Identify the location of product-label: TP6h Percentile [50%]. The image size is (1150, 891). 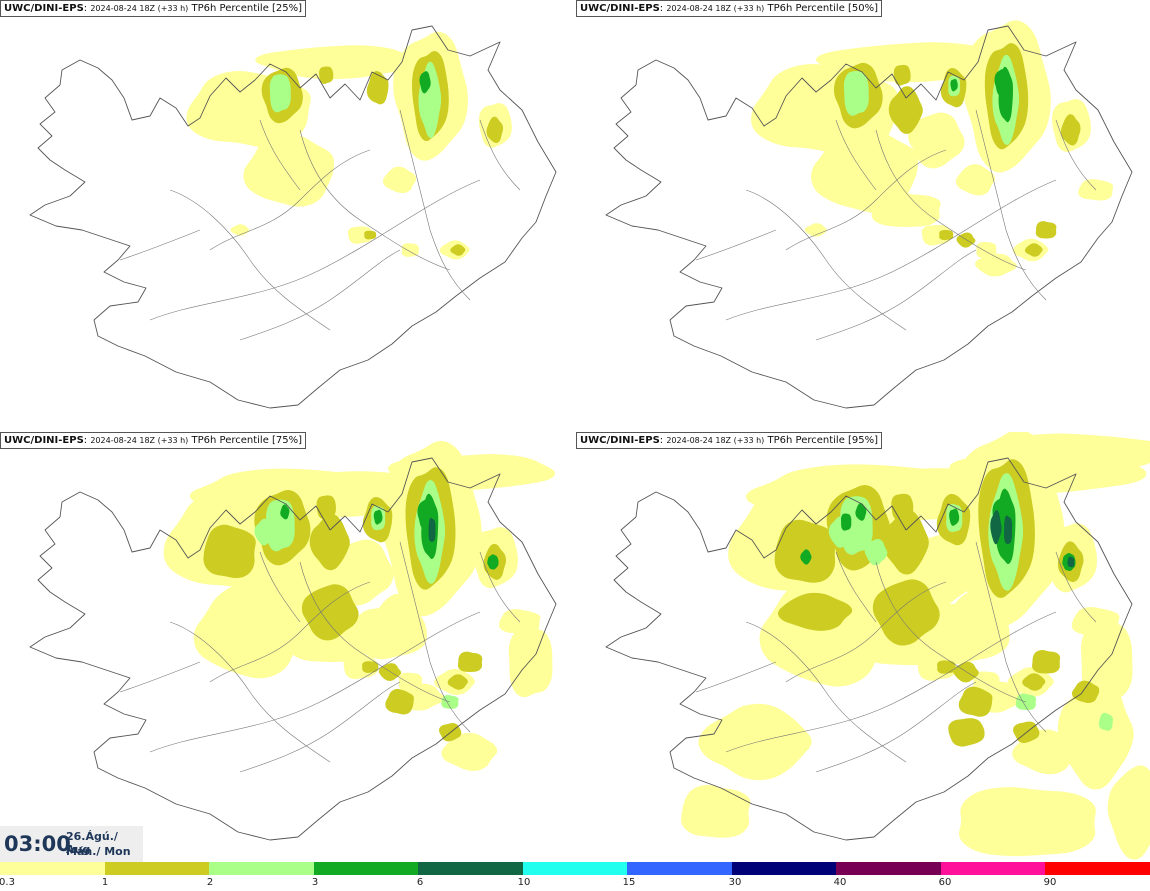
(823, 8).